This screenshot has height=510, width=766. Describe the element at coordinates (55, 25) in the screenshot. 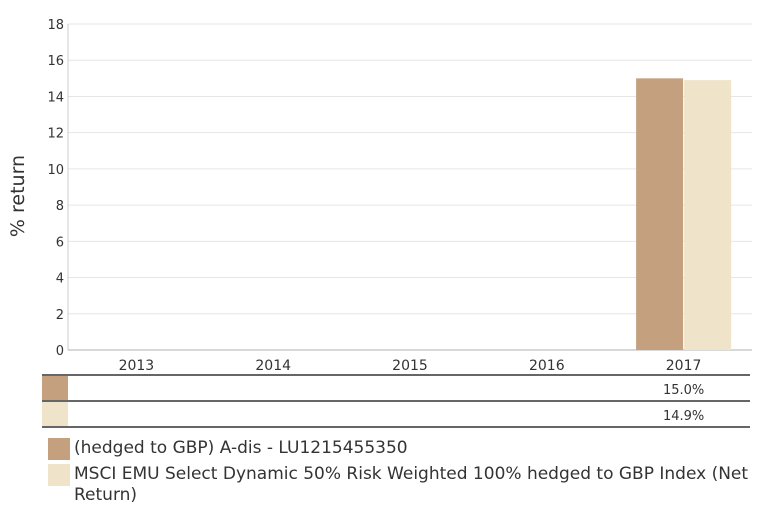

I see `y-tick-label-18: 18` at that location.